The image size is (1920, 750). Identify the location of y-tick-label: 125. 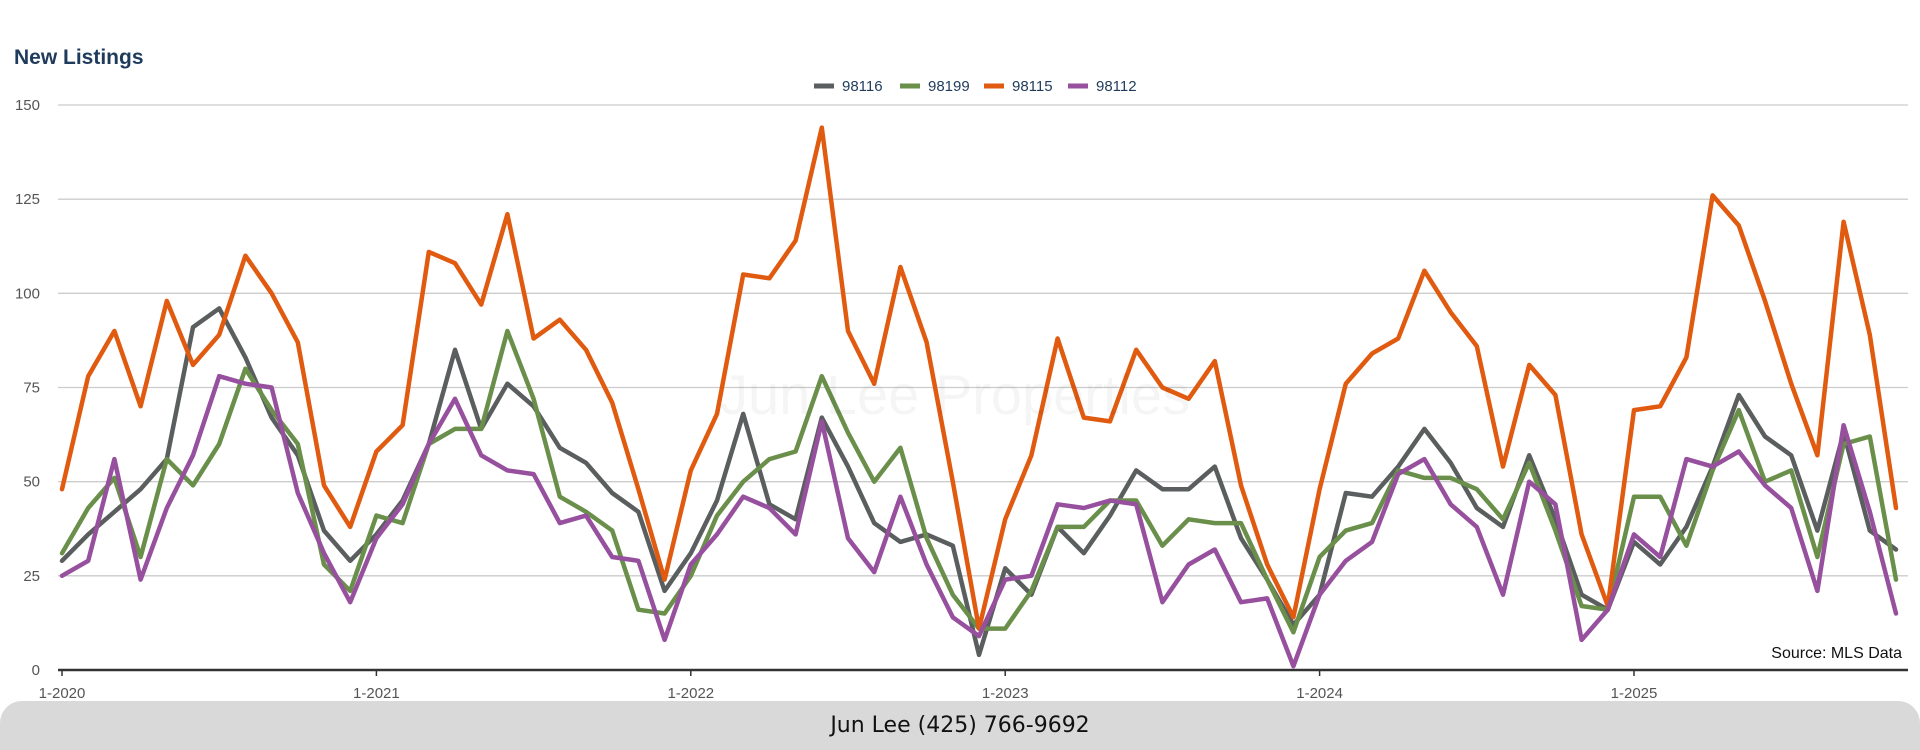
(27, 199).